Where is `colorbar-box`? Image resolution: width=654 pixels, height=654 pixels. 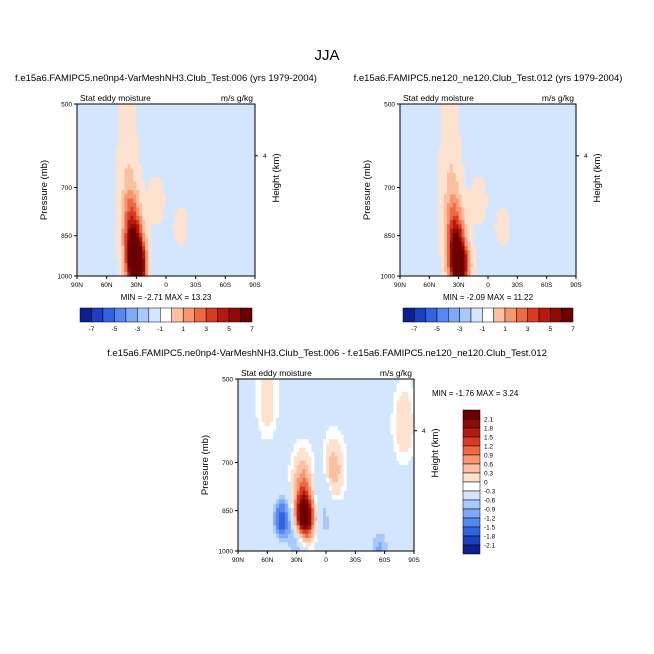 colorbar-box is located at coordinates (223, 315).